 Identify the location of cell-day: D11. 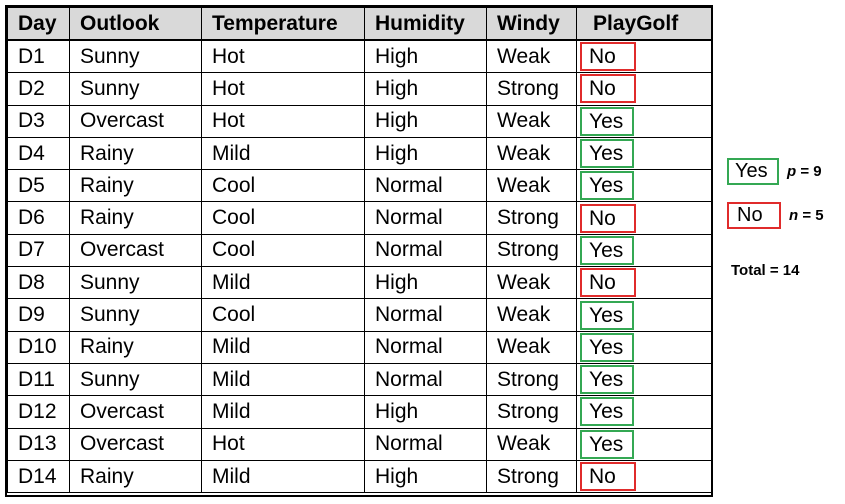
(38, 379).